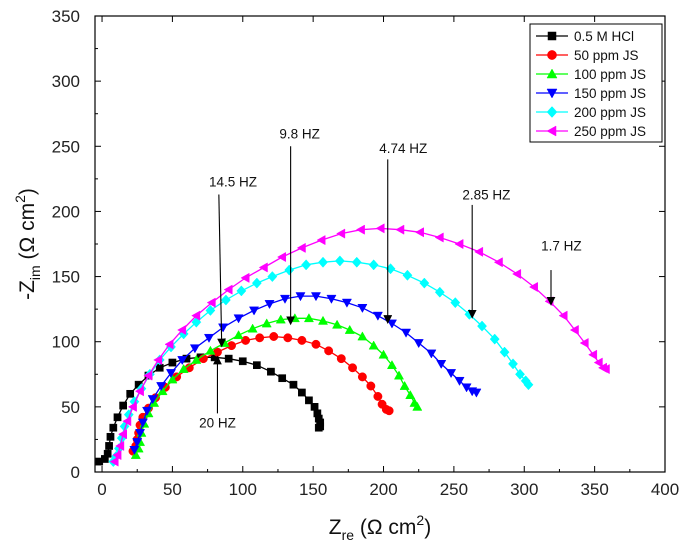  What do you see at coordinates (217, 393) in the screenshot?
I see `frequency-annotation: 20 HZ` at bounding box center [217, 393].